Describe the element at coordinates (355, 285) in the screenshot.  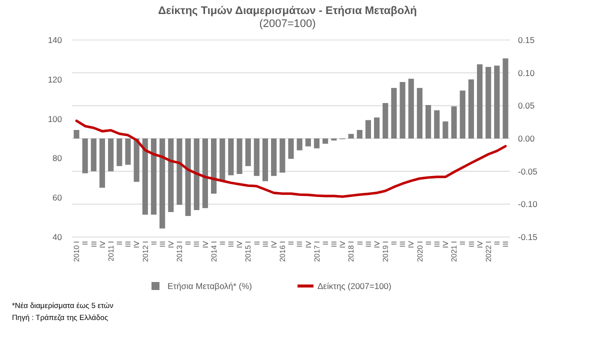
I see `legend-label: Δείκτης (2007=100)` at that location.